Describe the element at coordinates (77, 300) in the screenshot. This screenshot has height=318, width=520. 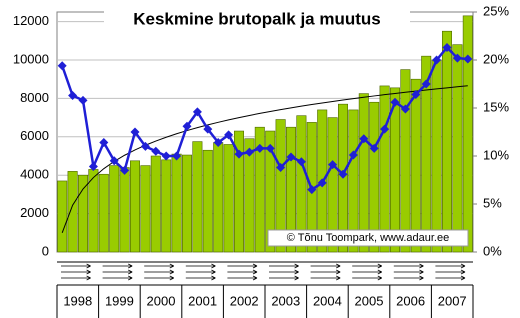
I see `x-group-label: 1998` at that location.